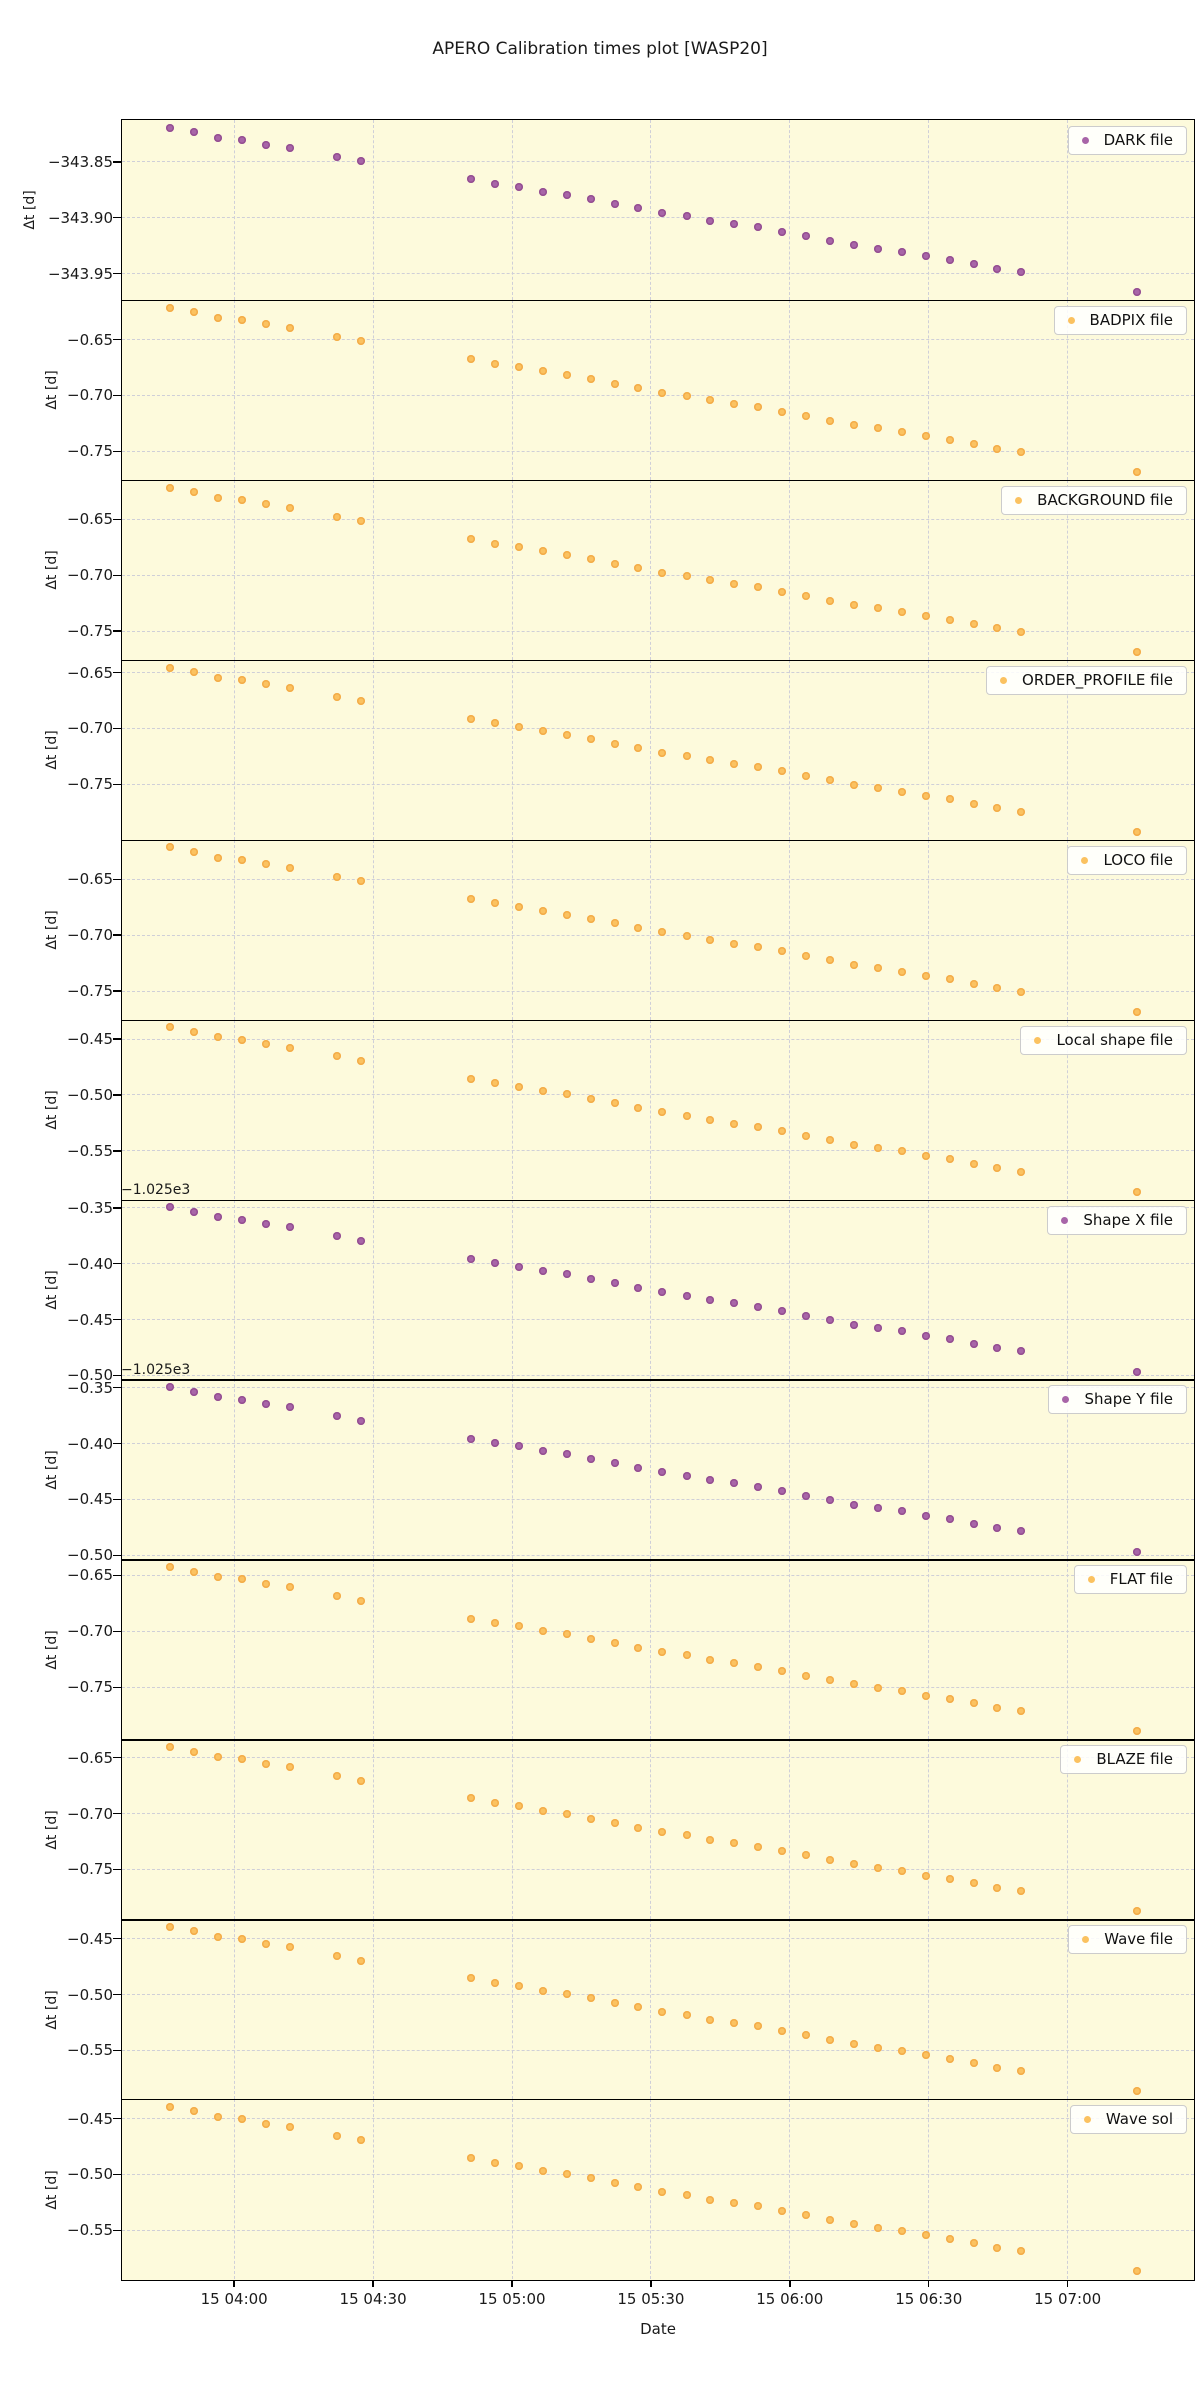 Image resolution: width=1200 pixels, height=2400 pixels. What do you see at coordinates (90, 1375) in the screenshot?
I see `y-tick-label: −0.50` at bounding box center [90, 1375].